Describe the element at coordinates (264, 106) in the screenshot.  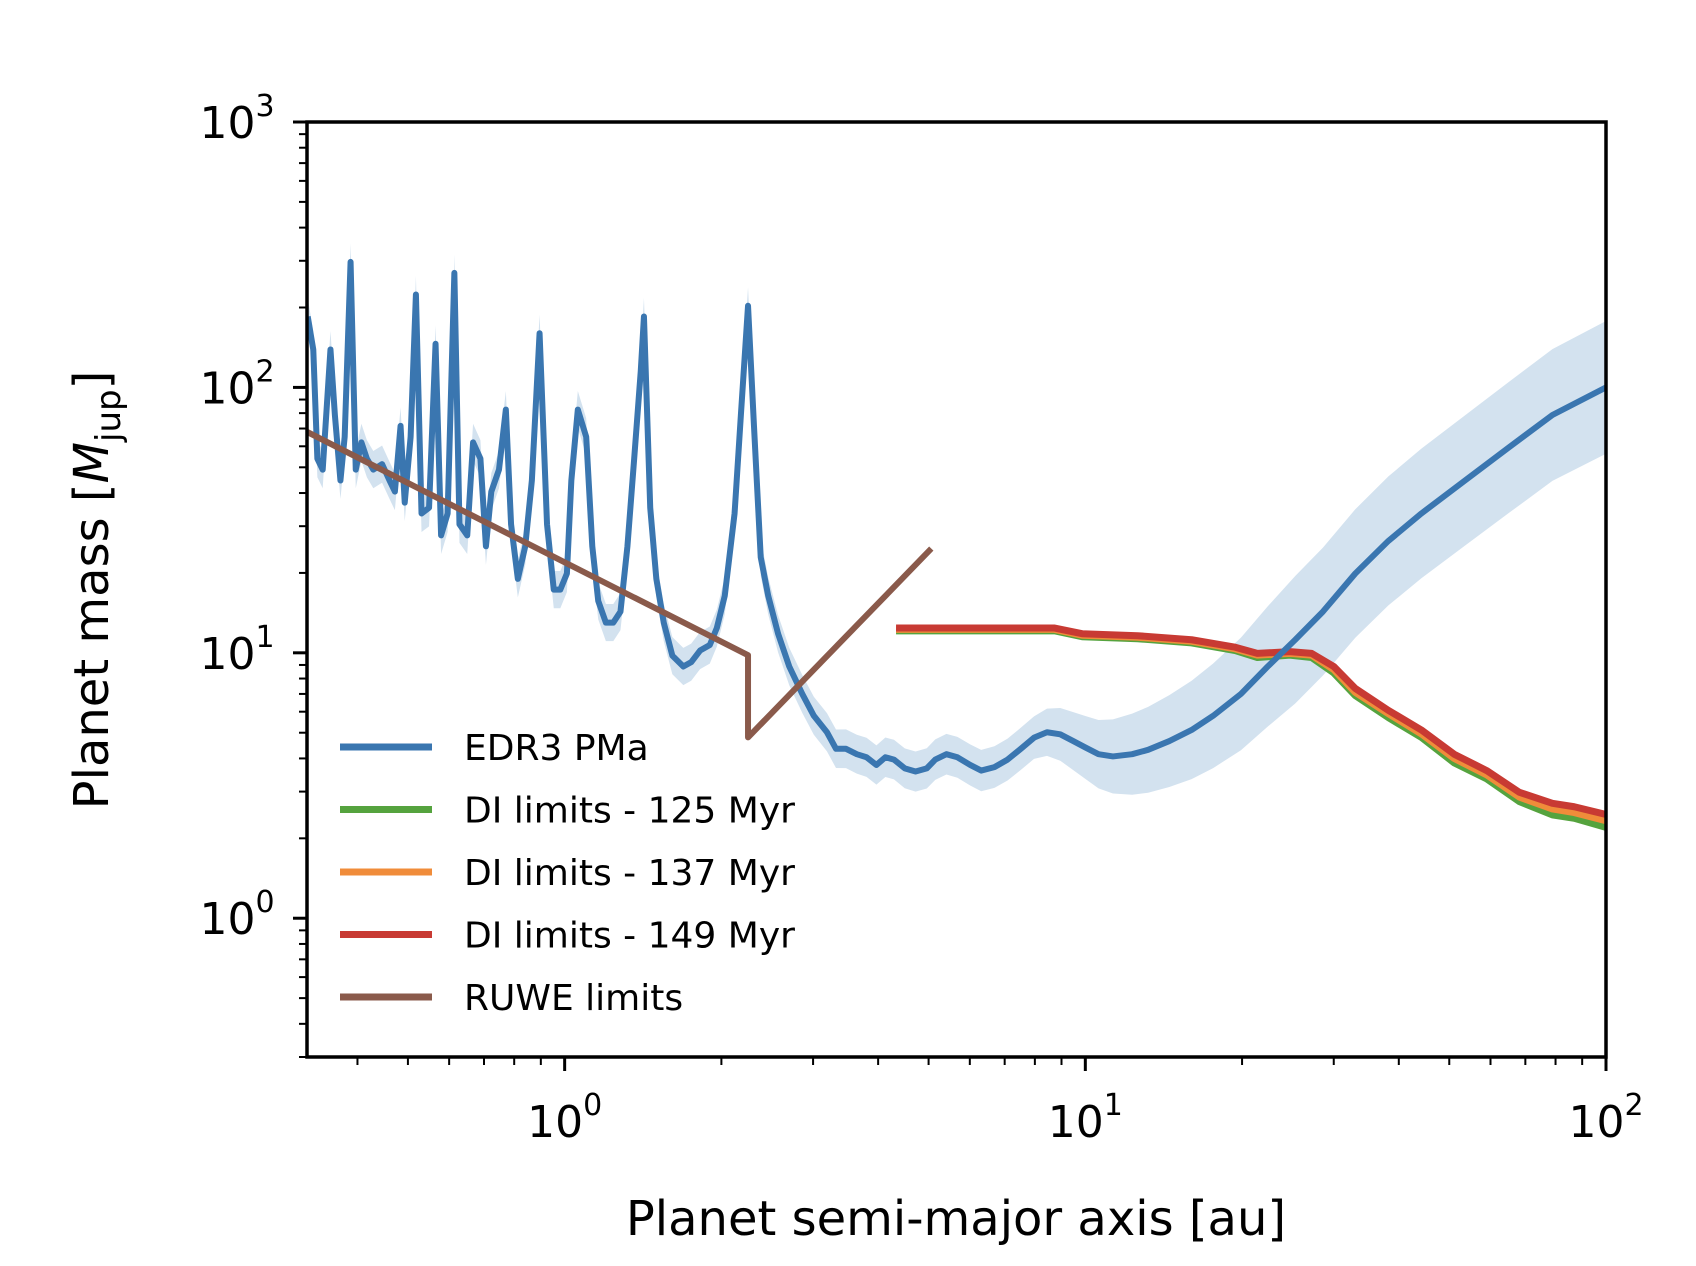
I see `y-tick-exp: 3` at that location.